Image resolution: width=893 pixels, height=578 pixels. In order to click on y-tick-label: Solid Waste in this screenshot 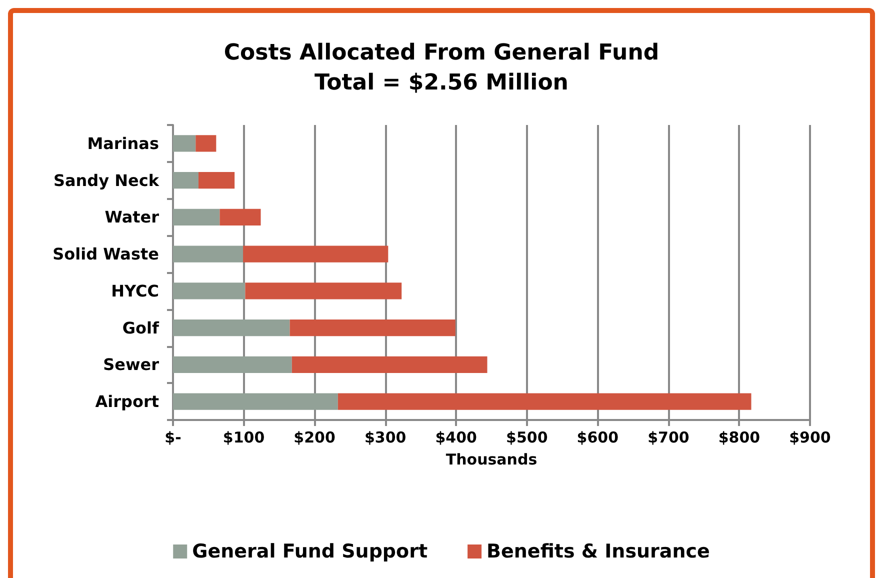, I will do `click(106, 254)`.